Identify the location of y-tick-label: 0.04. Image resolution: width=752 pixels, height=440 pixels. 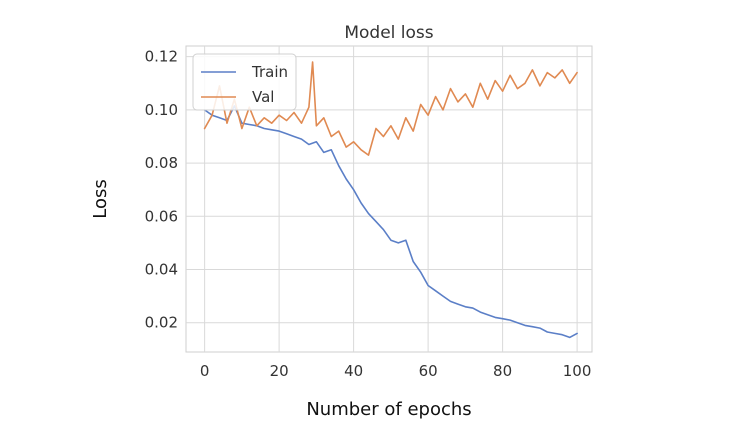
(161, 270).